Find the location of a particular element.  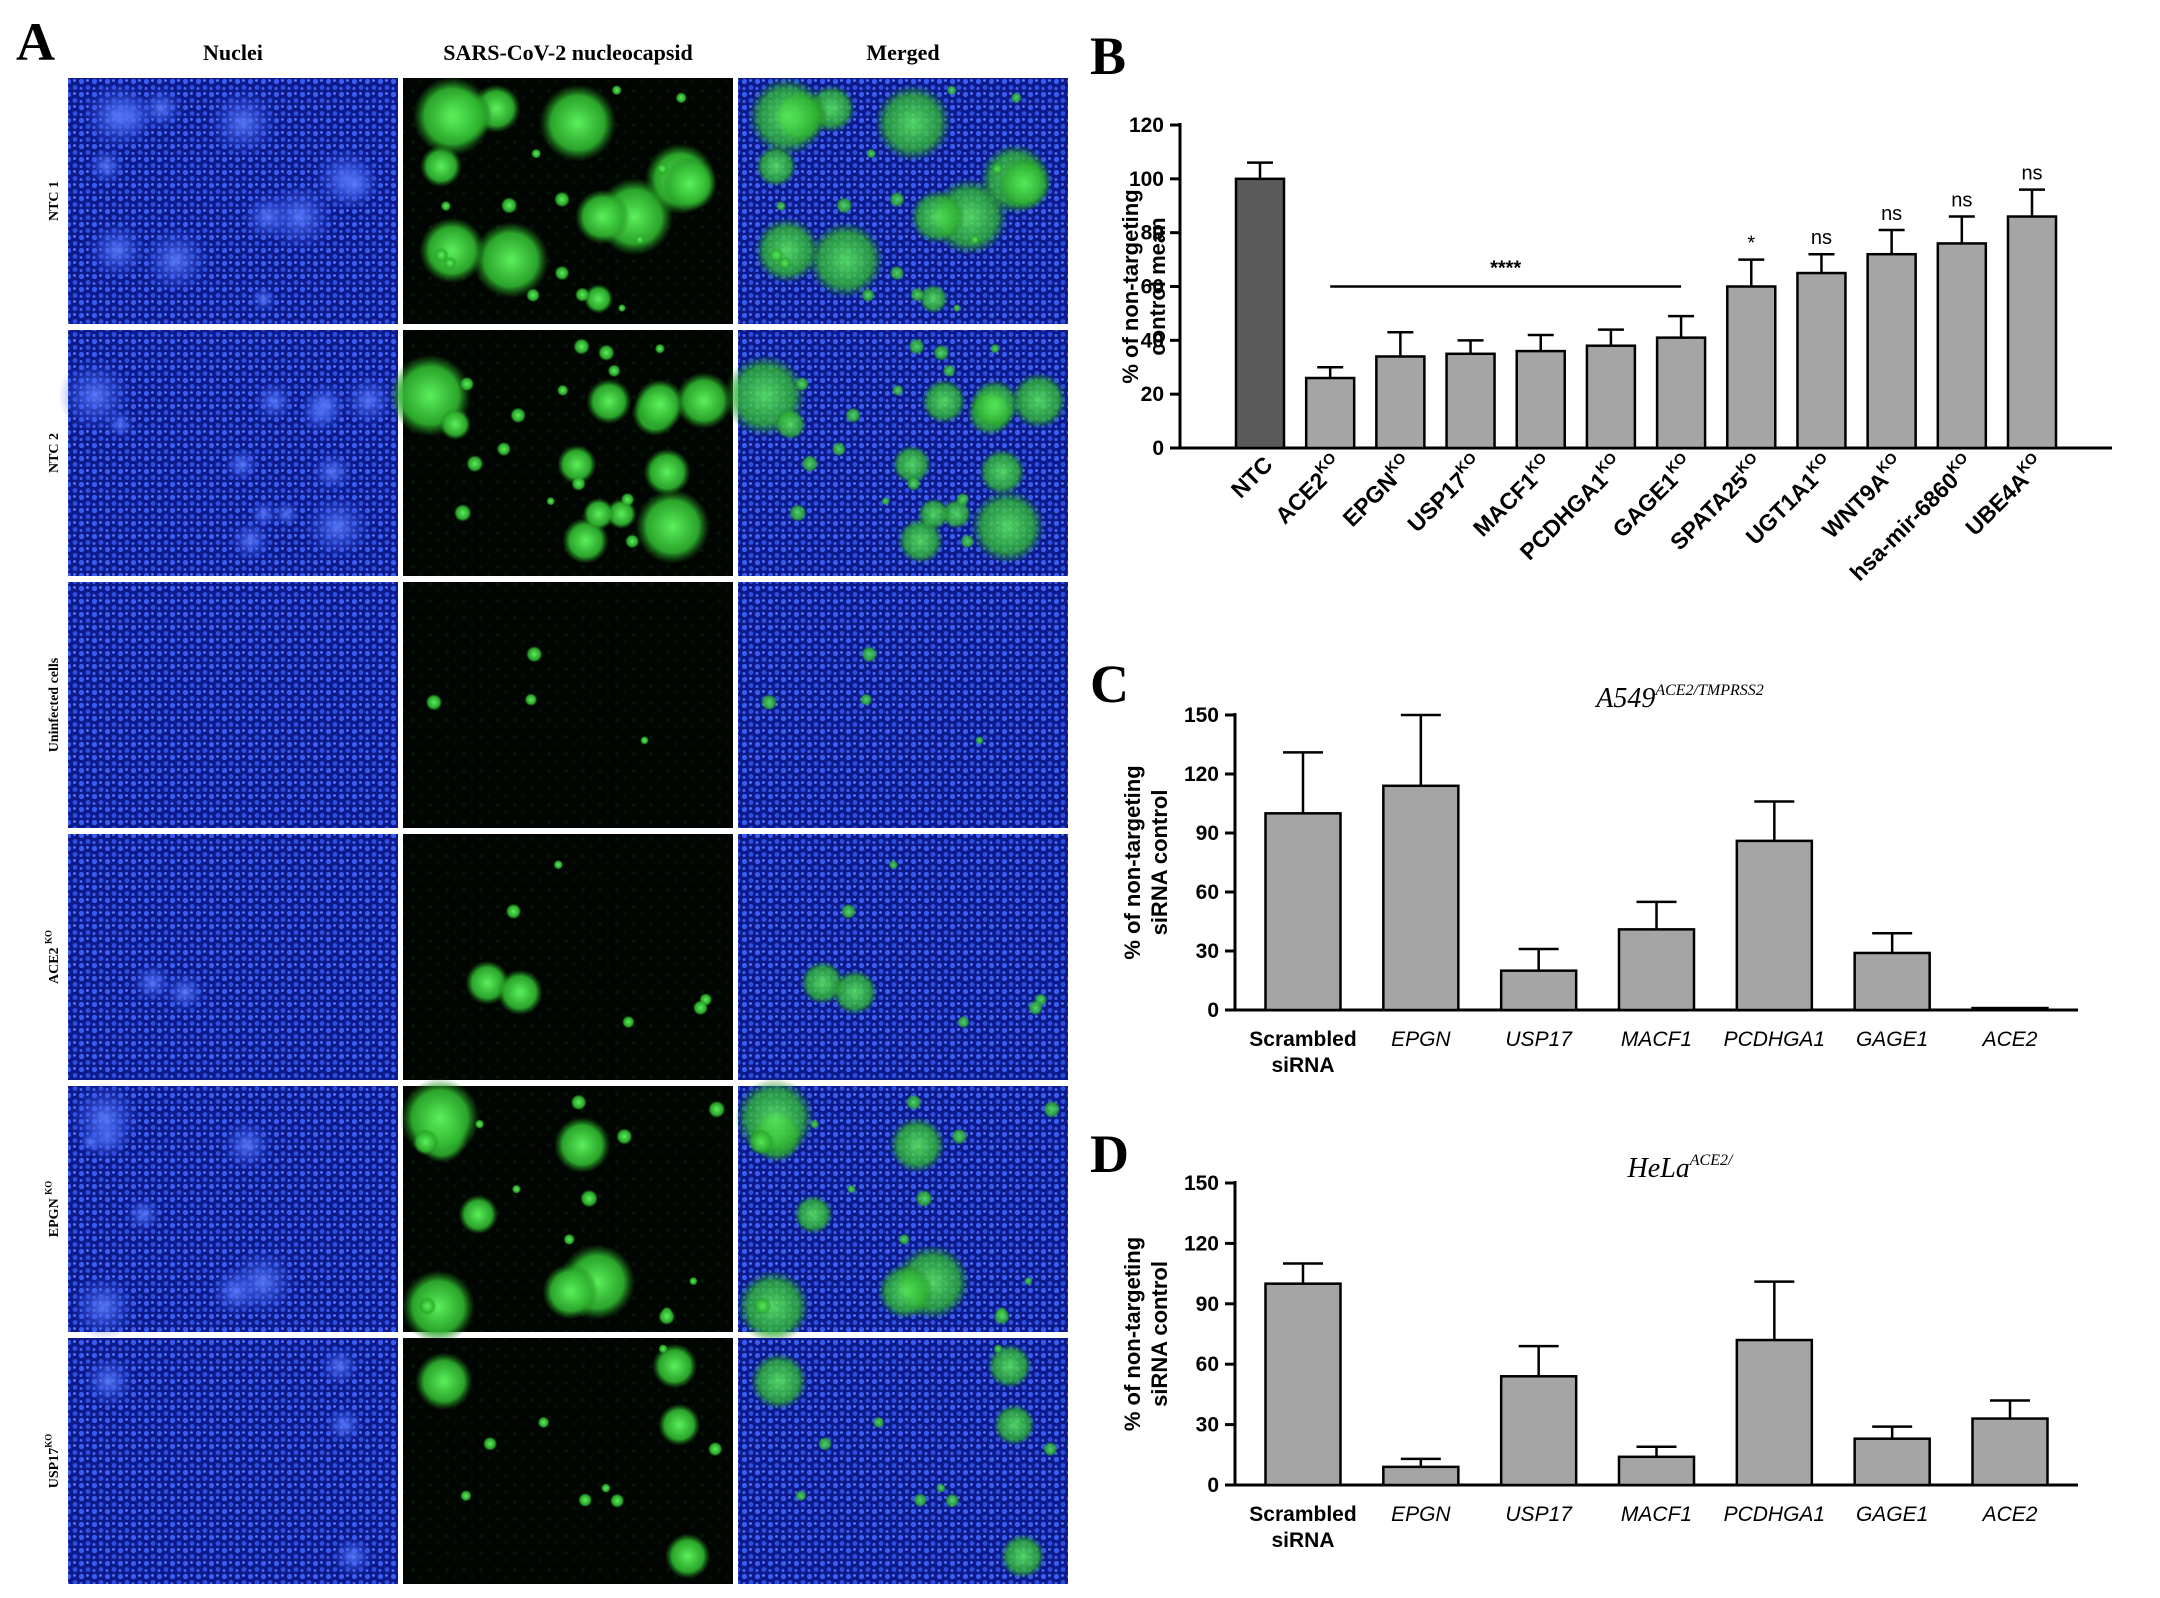

column-header: Nuclei is located at coordinates (233, 52).